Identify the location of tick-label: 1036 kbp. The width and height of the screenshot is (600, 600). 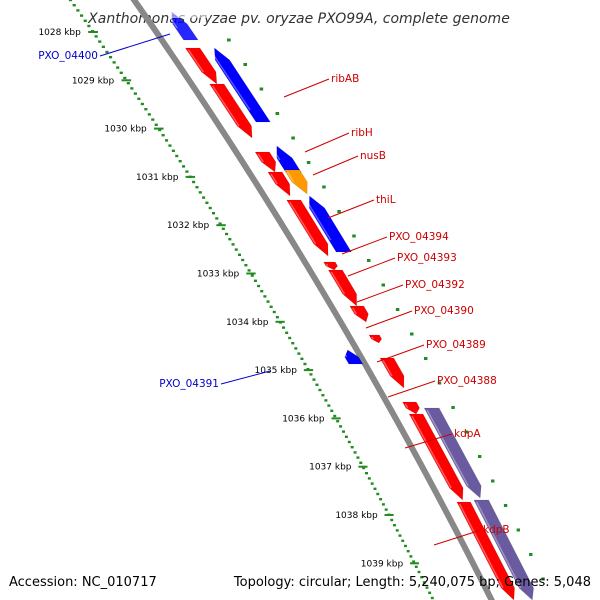
(303, 419).